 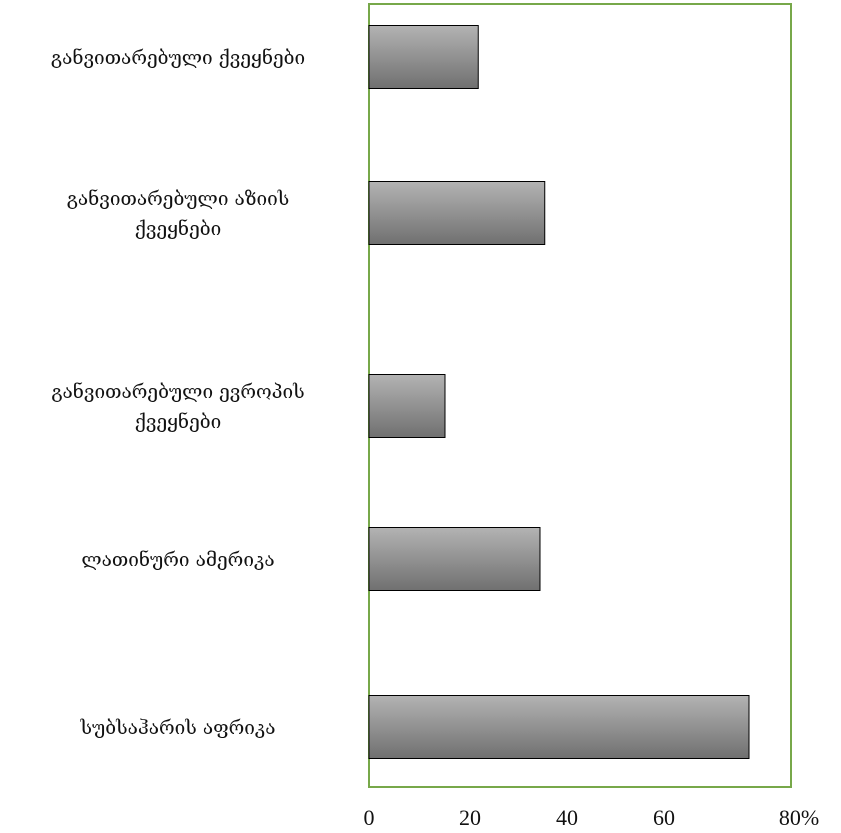 What do you see at coordinates (178, 214) in the screenshot?
I see `category-label-1: განვითარებული აზიის ქვეყნები` at bounding box center [178, 214].